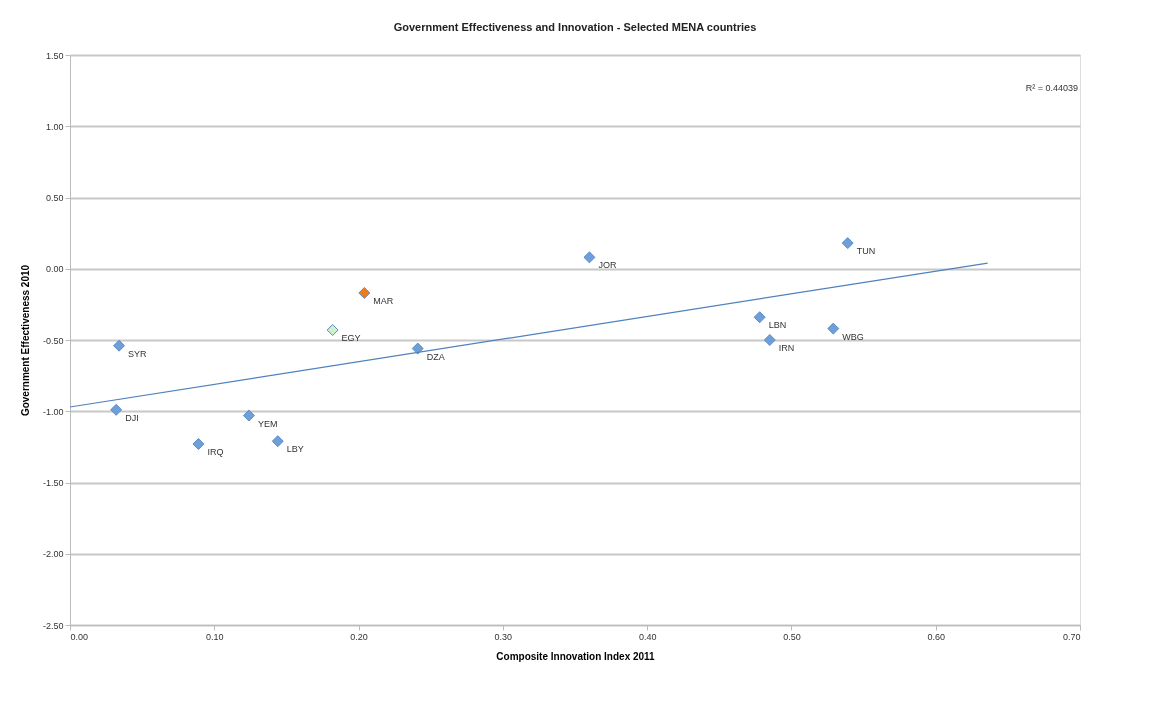 The image size is (1168, 704). Describe the element at coordinates (79, 636) in the screenshot. I see `x-tick-label: 0.00` at that location.